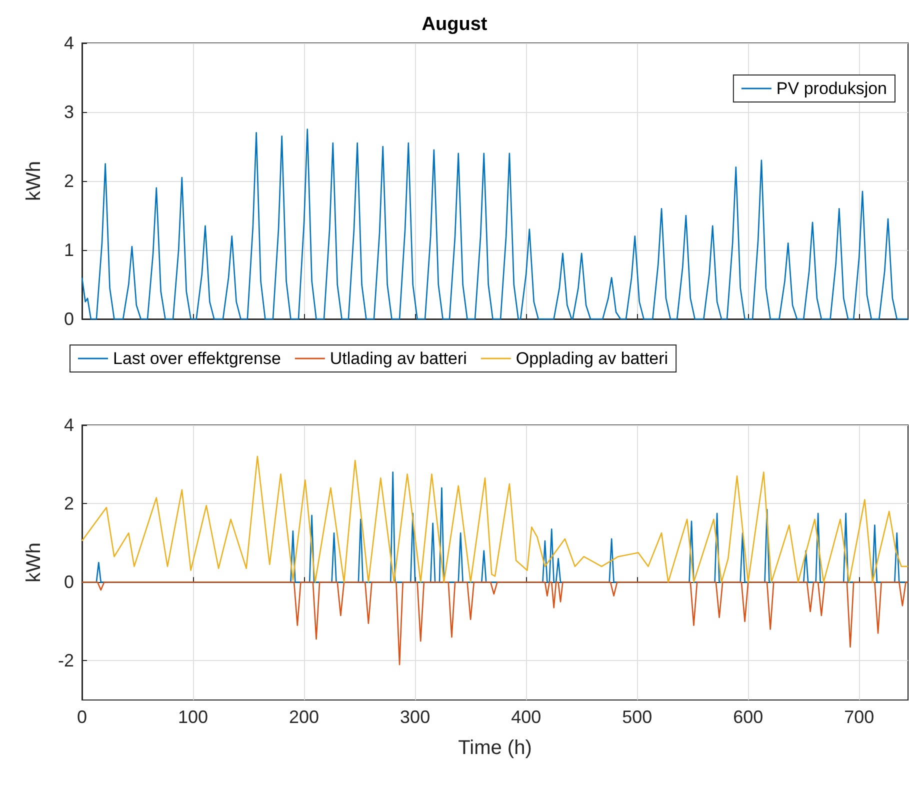 This screenshot has width=909, height=785. I want to click on chart-title: August, so click(455, 24).